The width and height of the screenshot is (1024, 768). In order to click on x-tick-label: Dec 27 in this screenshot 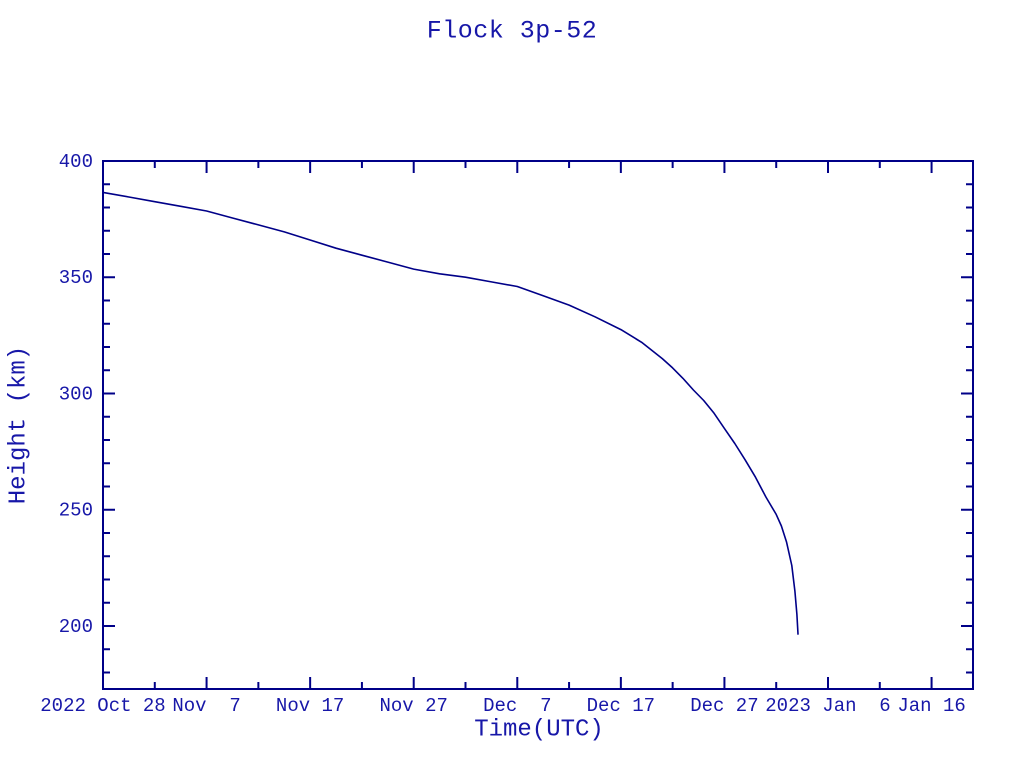, I will do `click(724, 706)`.